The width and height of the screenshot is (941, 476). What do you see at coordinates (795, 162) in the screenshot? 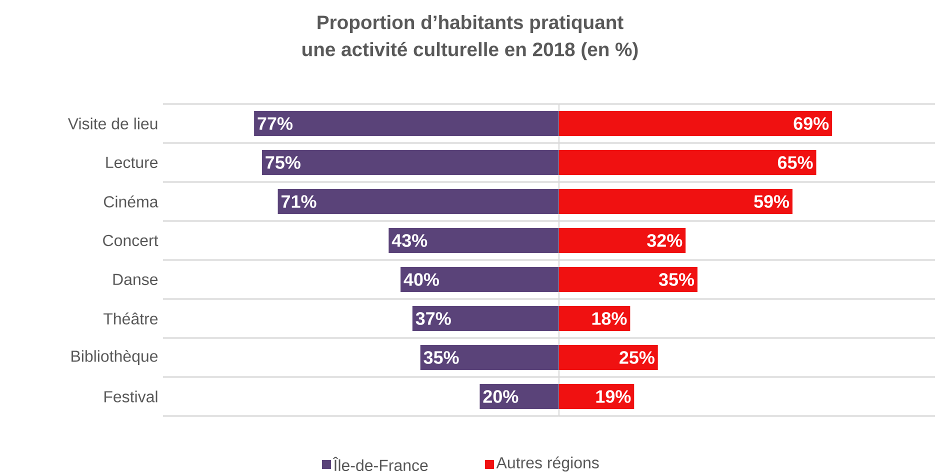
I see `data-label: 65%` at bounding box center [795, 162].